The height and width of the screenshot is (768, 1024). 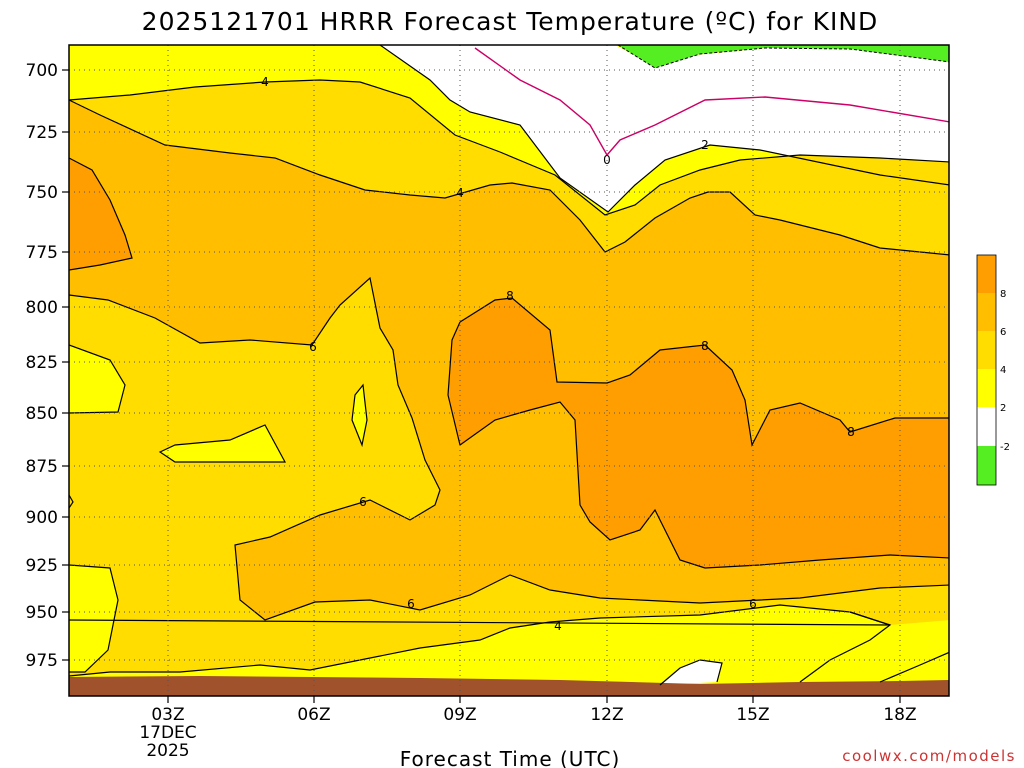 I want to click on y-tick-label: 775, so click(x=42, y=253).